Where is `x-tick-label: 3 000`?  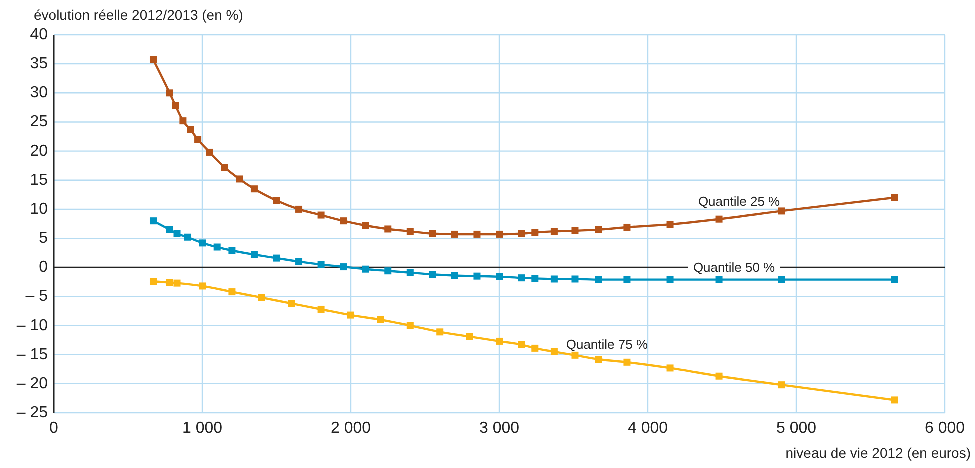
x-tick-label: 3 000 is located at coordinates (499, 428).